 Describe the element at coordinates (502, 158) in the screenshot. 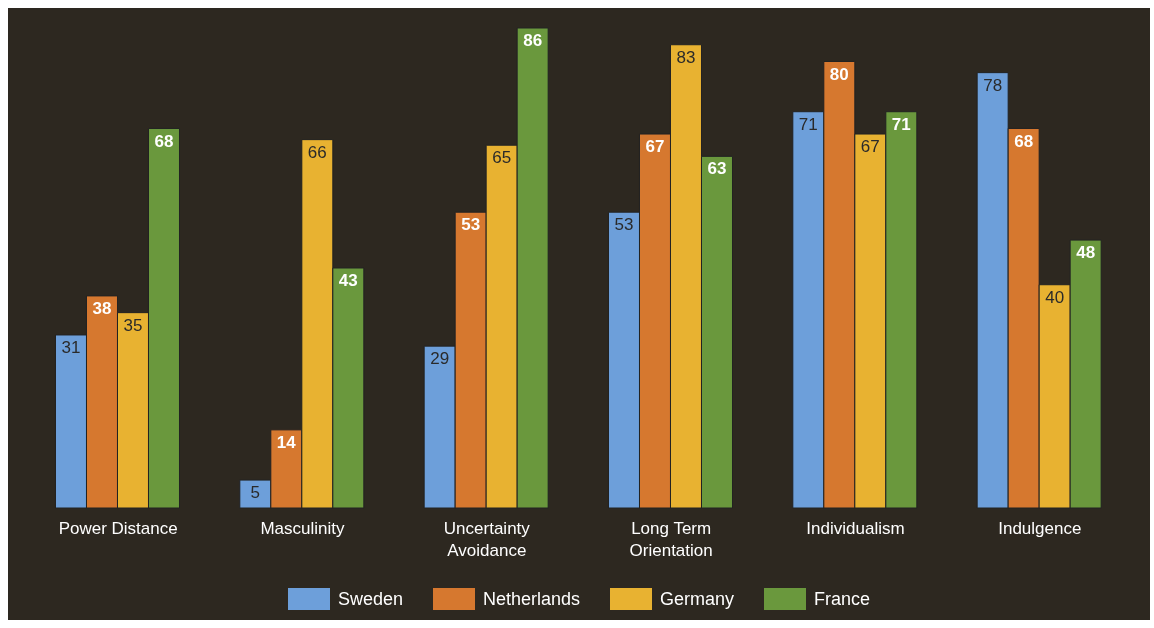

I see `data-label: 65` at that location.